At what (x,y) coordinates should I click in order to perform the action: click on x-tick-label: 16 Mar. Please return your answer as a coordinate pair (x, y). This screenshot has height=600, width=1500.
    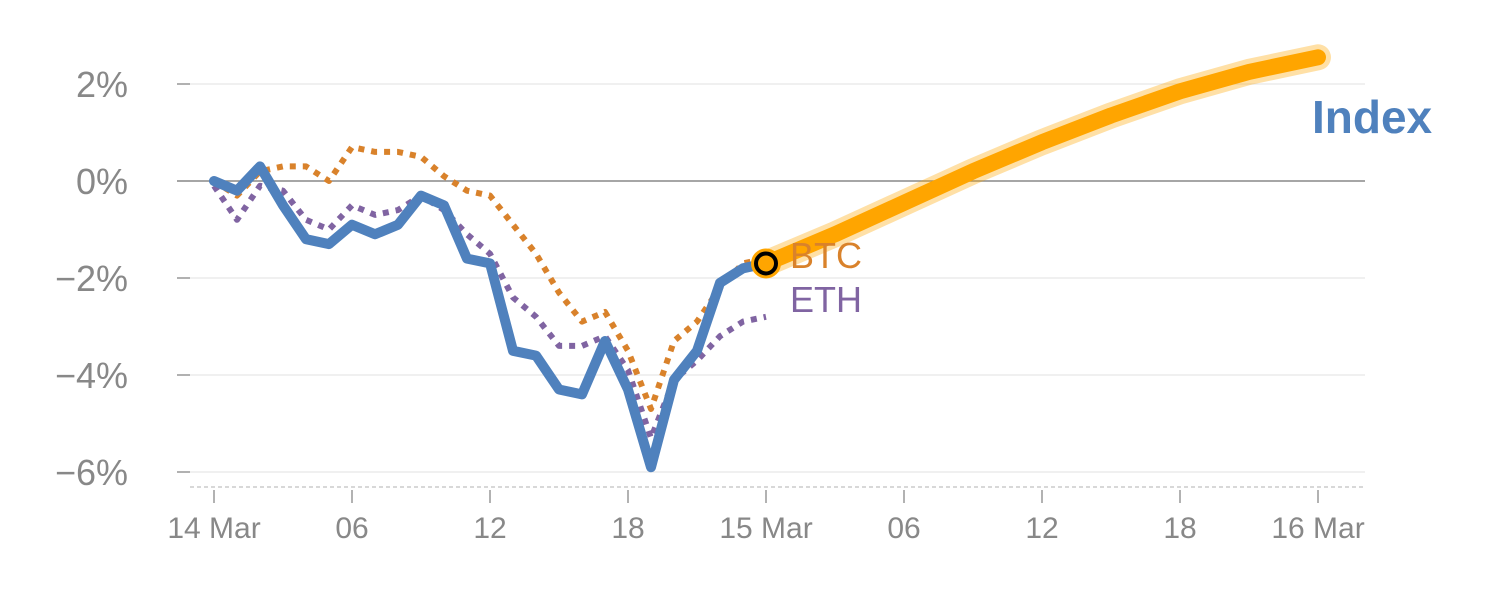
    Looking at the image, I should click on (1317, 528).